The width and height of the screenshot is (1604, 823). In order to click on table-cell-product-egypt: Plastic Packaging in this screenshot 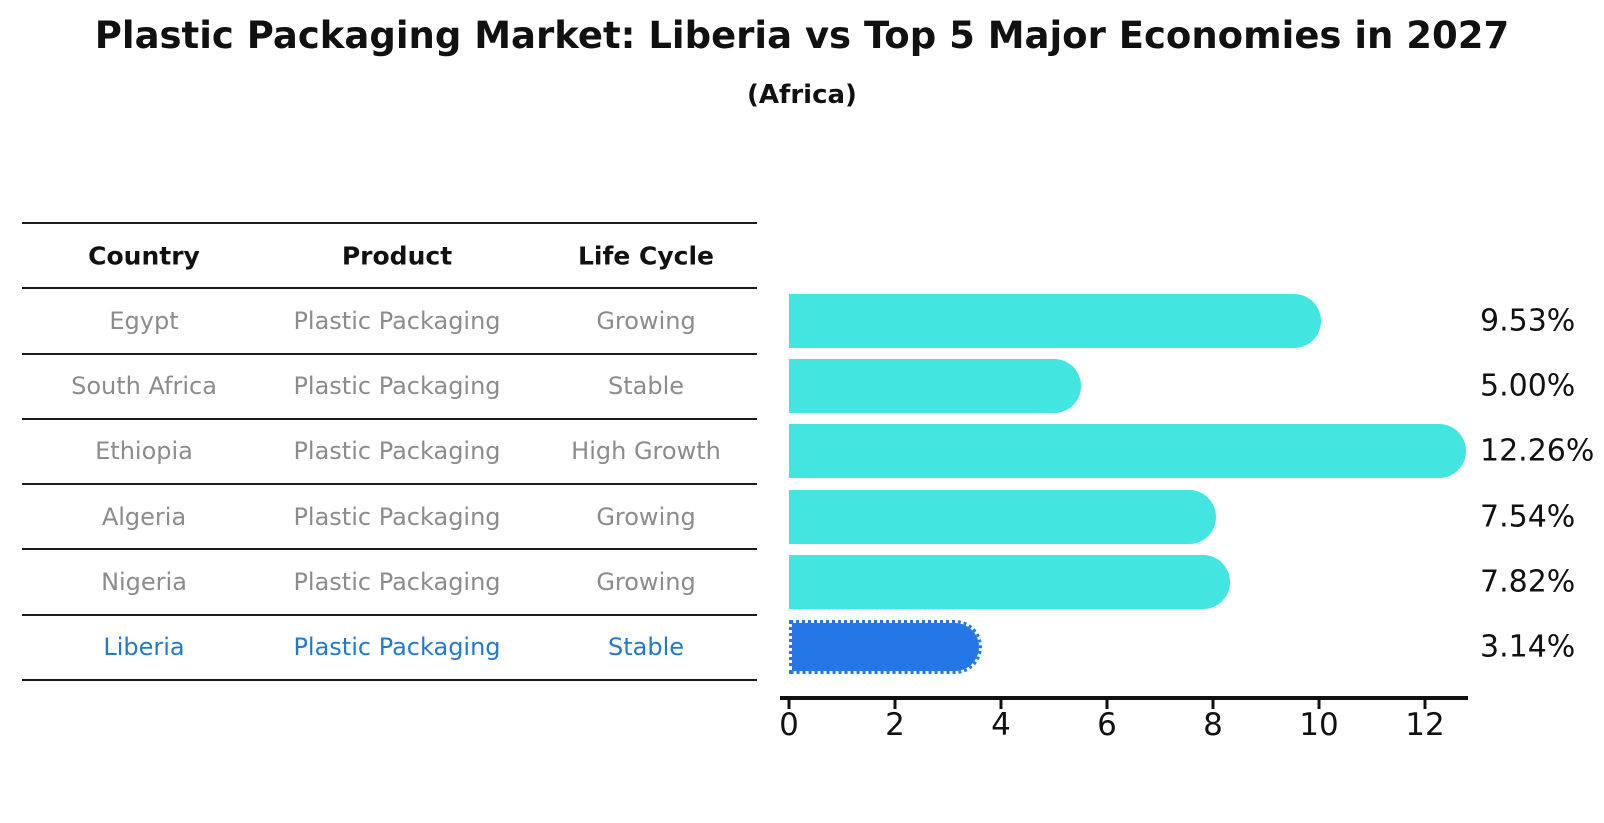, I will do `click(397, 321)`.